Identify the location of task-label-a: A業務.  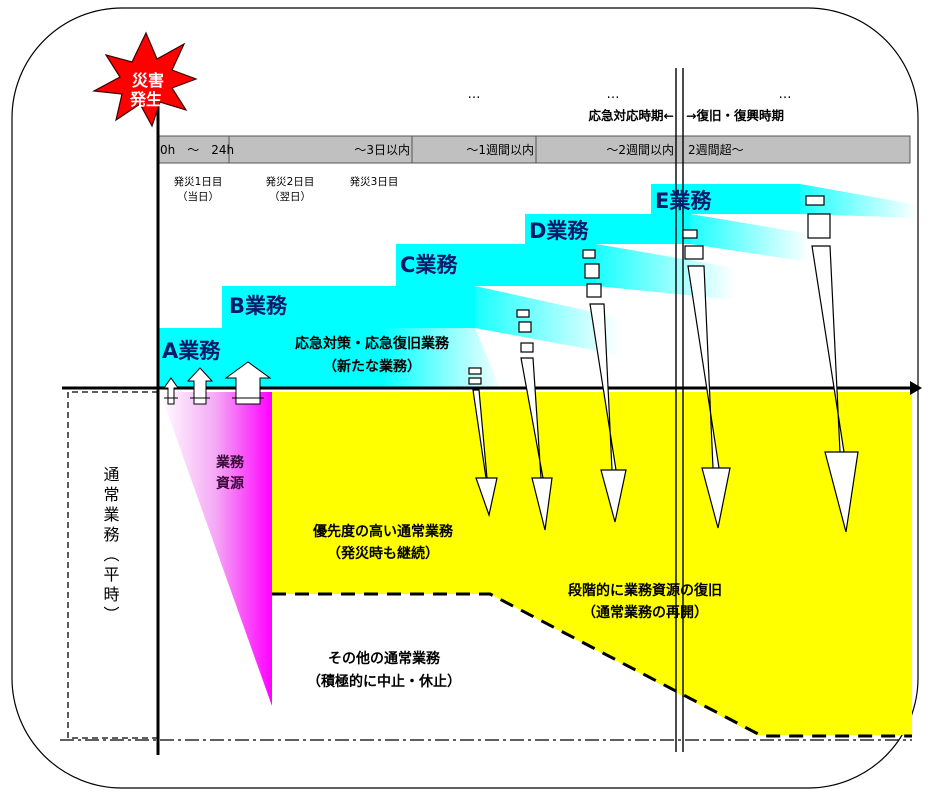
(191, 351).